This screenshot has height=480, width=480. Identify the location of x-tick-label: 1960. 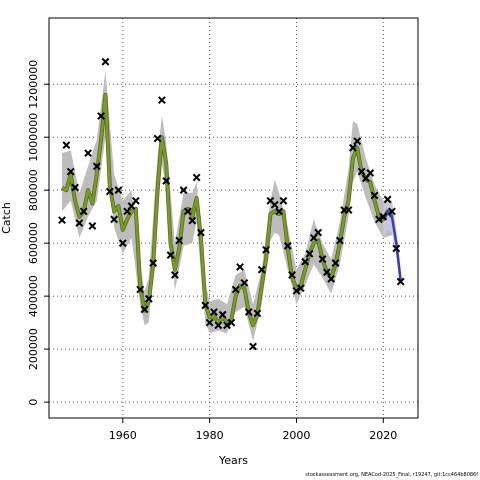
(123, 435).